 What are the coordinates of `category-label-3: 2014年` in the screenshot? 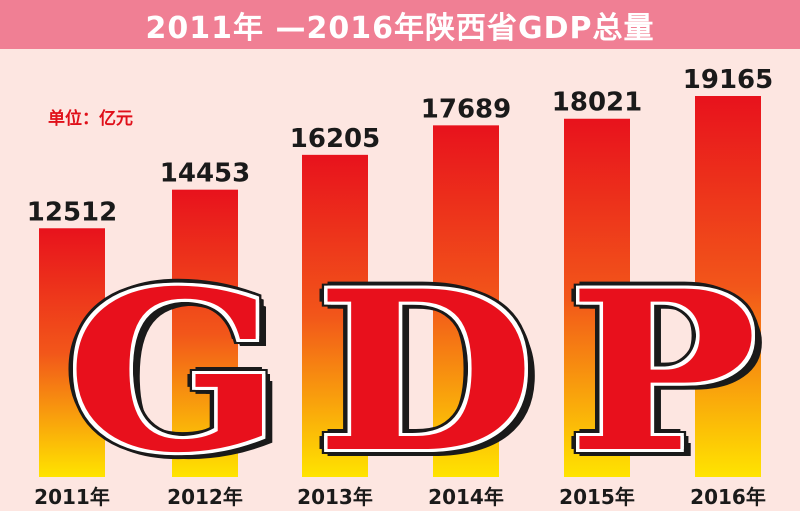 It's located at (466, 497).